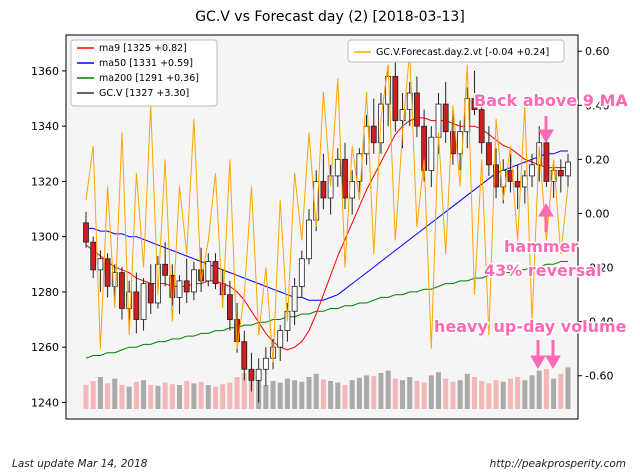  I want to click on y-left-tick-label: 1280, so click(45, 292).